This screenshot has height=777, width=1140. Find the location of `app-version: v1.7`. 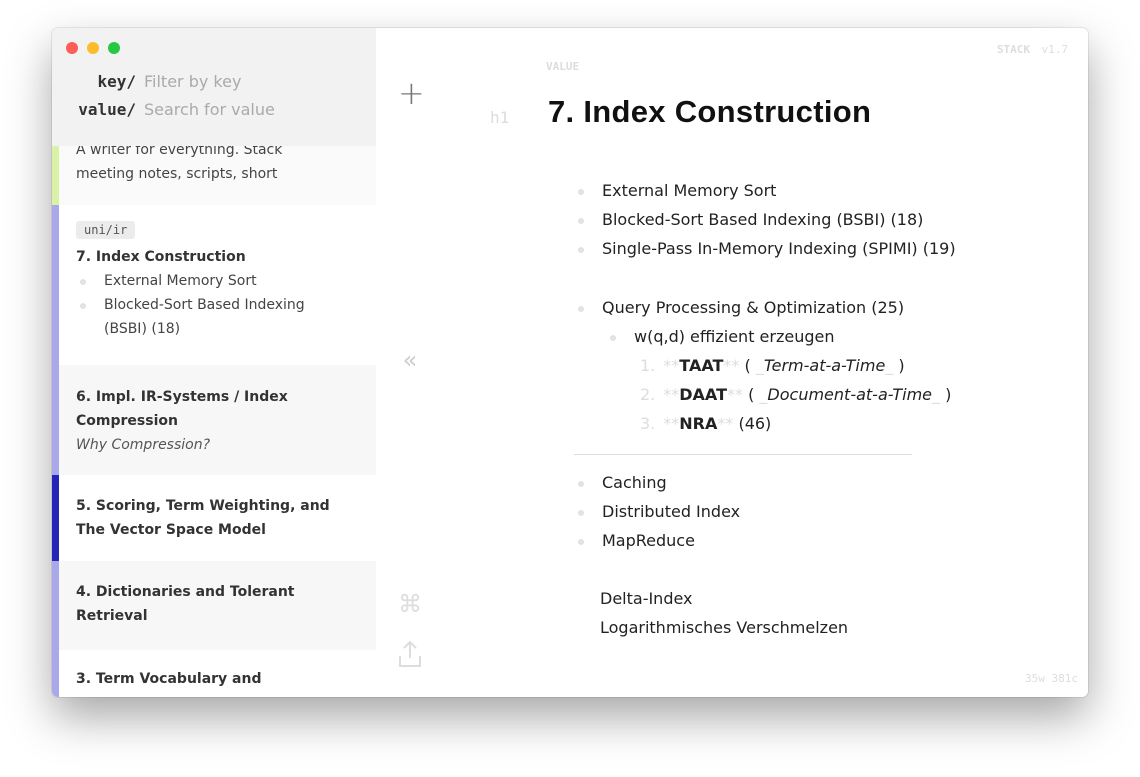

app-version: v1.7 is located at coordinates (1055, 49).